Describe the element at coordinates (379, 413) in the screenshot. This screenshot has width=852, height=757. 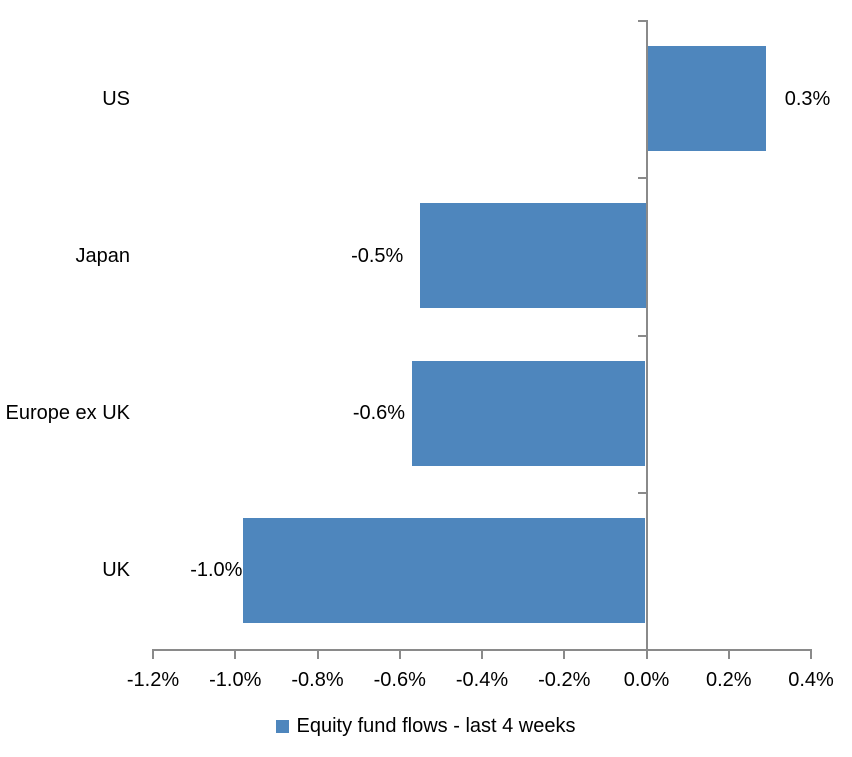
I see `data-label-europe-ex-uk: -0.6%` at that location.